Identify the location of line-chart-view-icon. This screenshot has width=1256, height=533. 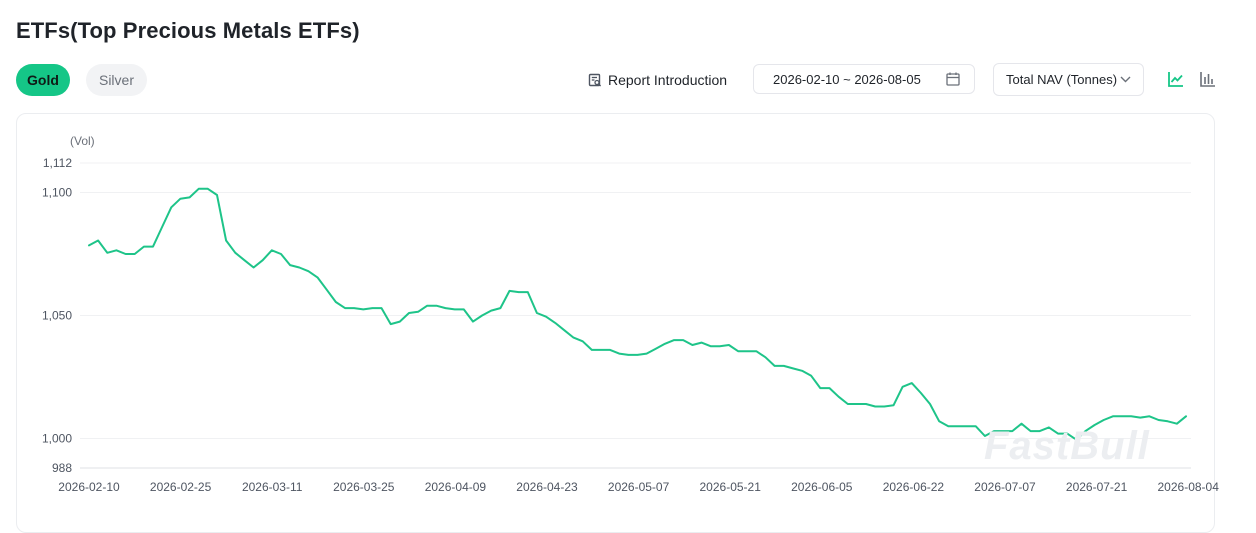
(1176, 79).